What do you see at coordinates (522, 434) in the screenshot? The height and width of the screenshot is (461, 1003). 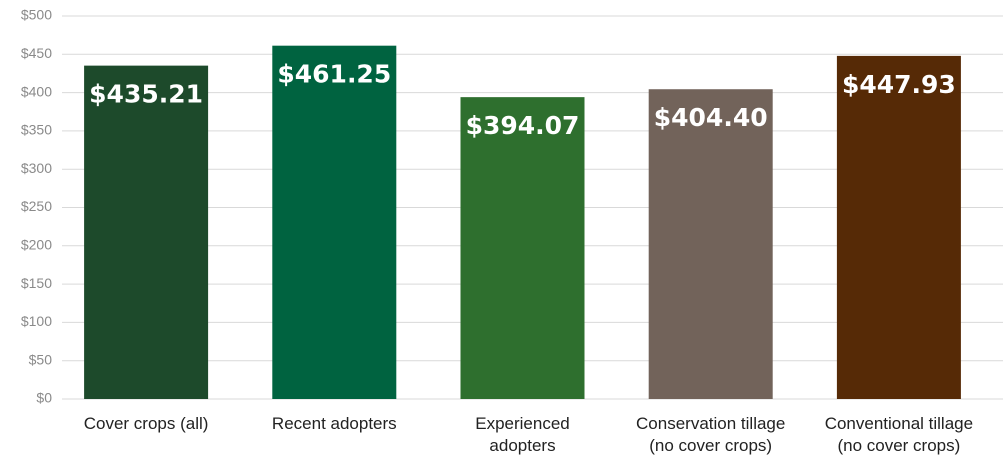 I see `x-tick-label: Experienced adopters` at bounding box center [522, 434].